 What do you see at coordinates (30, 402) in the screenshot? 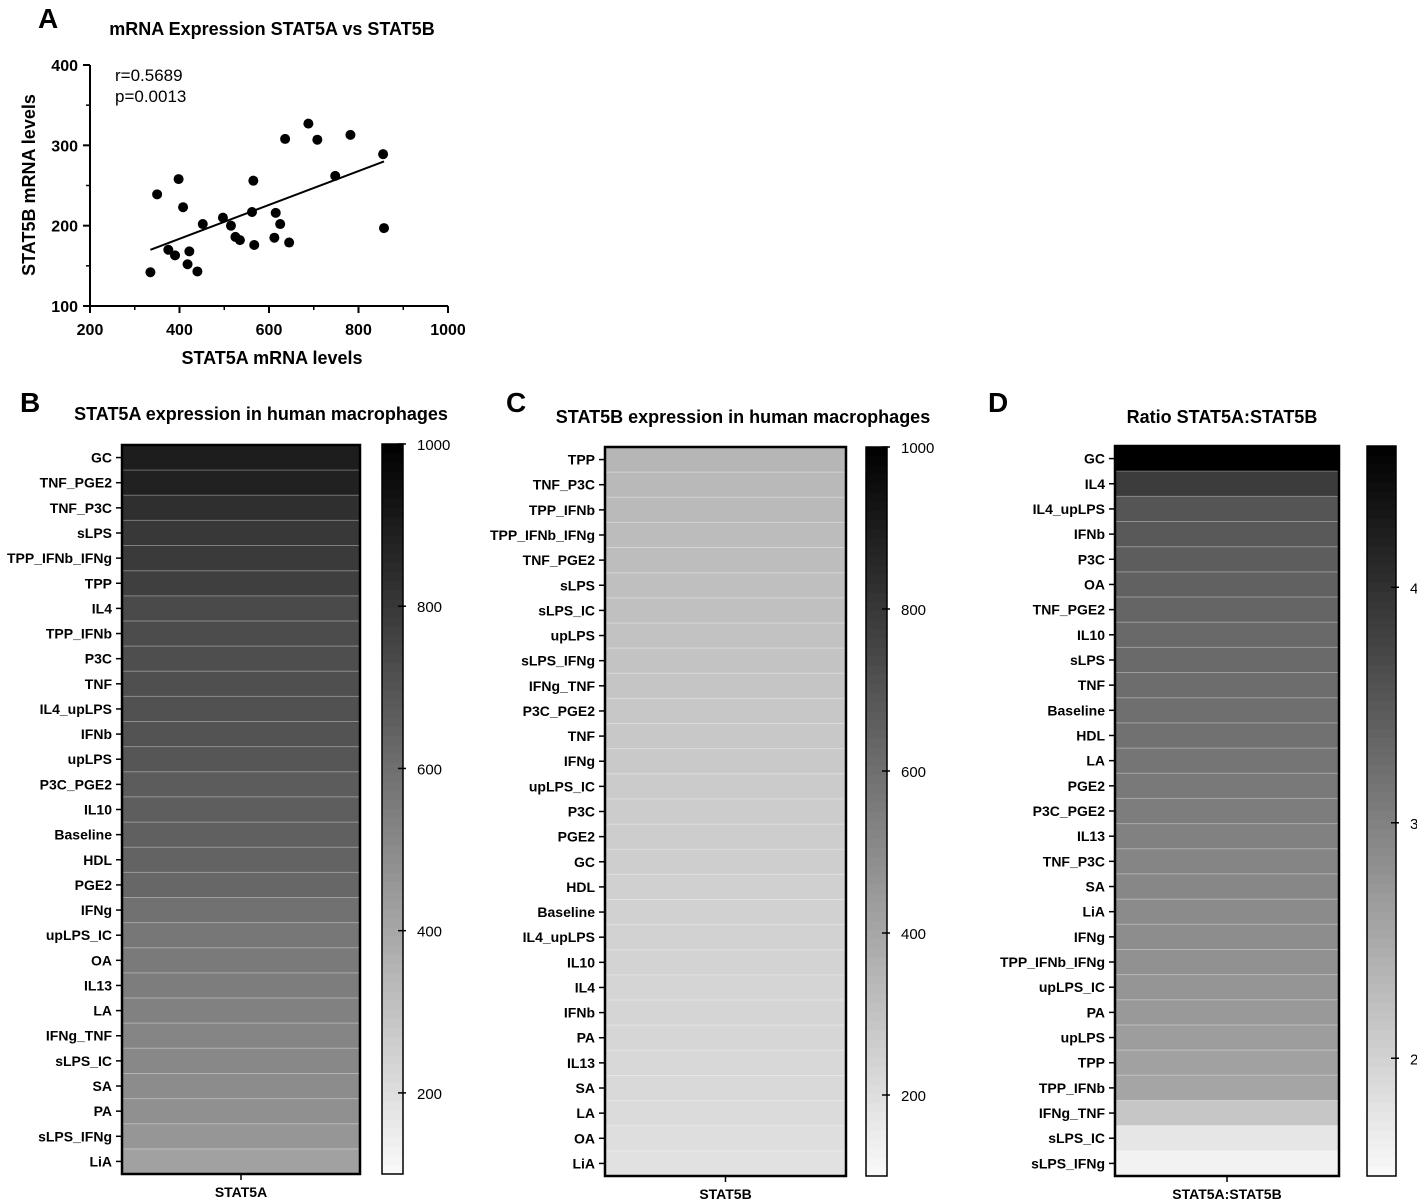
I see `panel-letter-b: B` at bounding box center [30, 402].